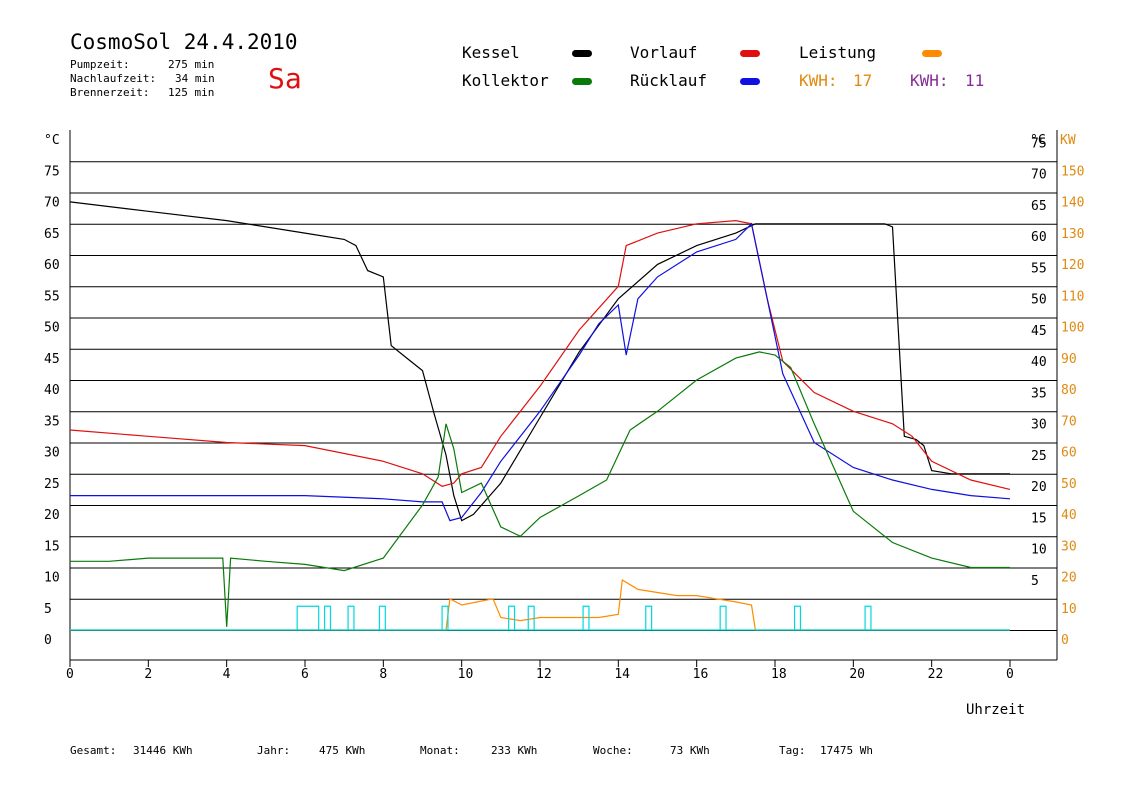 The height and width of the screenshot is (812, 1148). Describe the element at coordinates (110, 92) in the screenshot. I see `burner-time-label: Brennerzeit:` at that location.